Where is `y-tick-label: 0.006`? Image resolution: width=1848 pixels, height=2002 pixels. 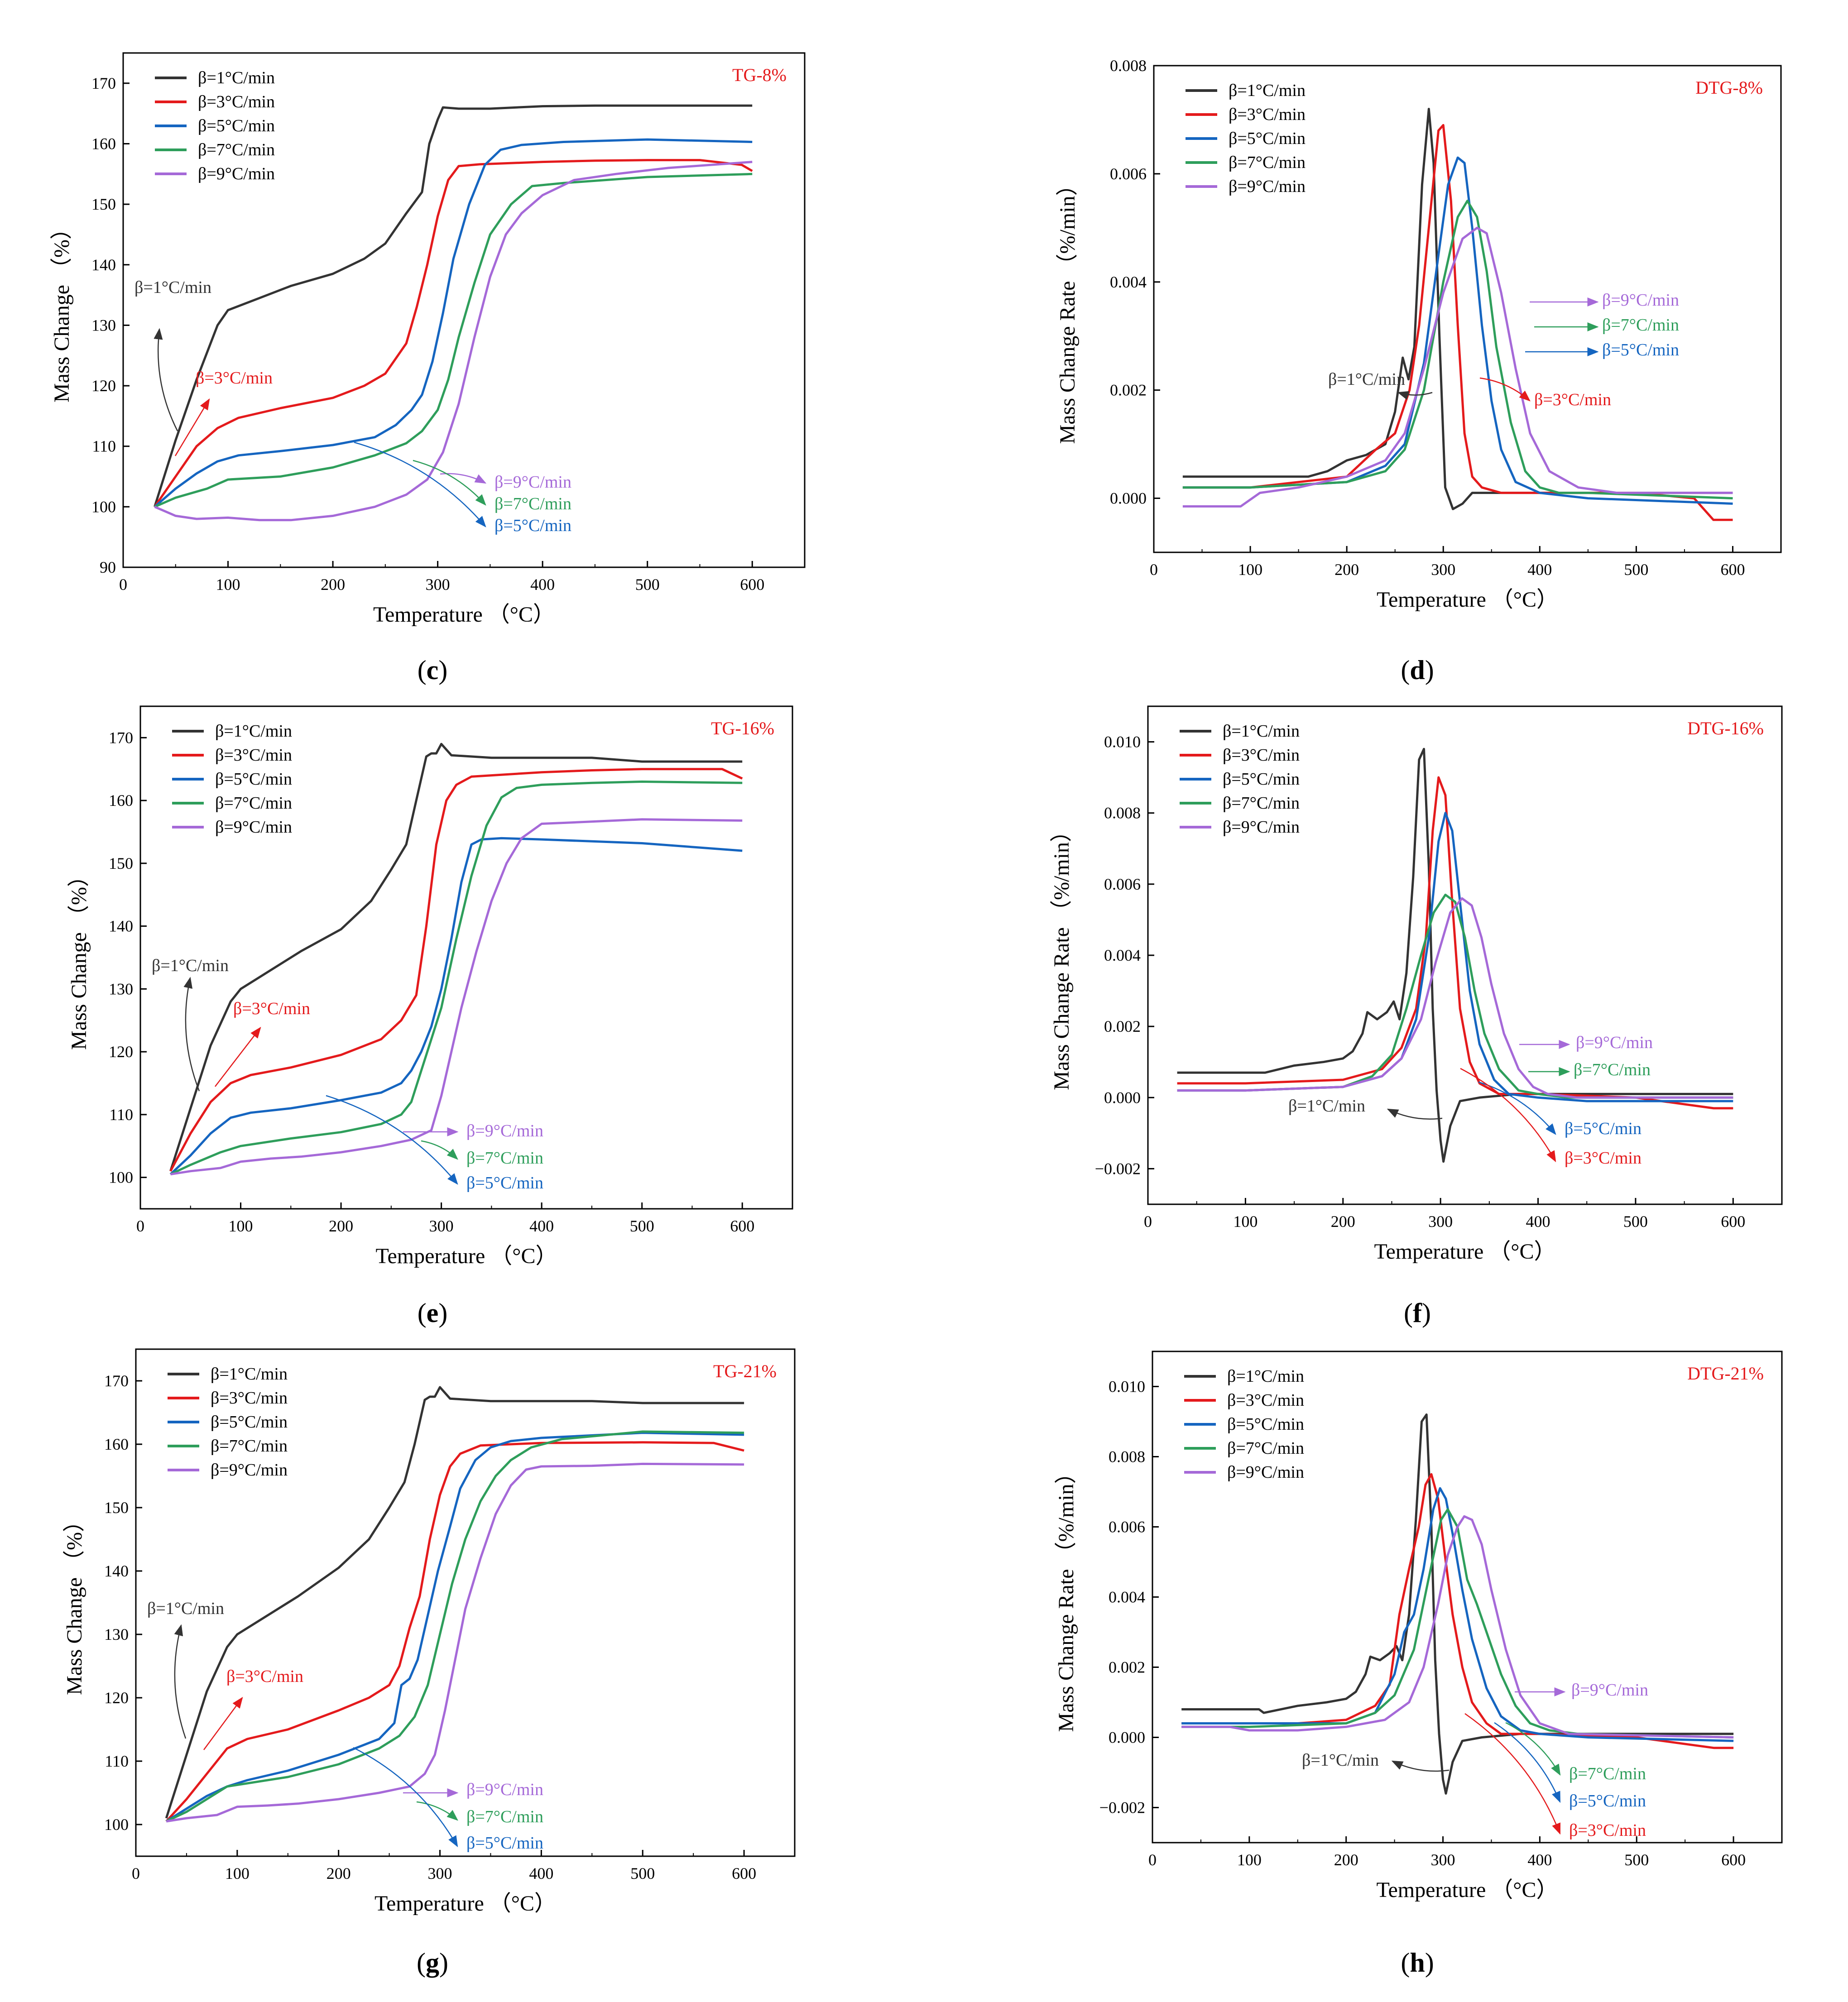 y-tick-label: 0.006 is located at coordinates (1129, 174).